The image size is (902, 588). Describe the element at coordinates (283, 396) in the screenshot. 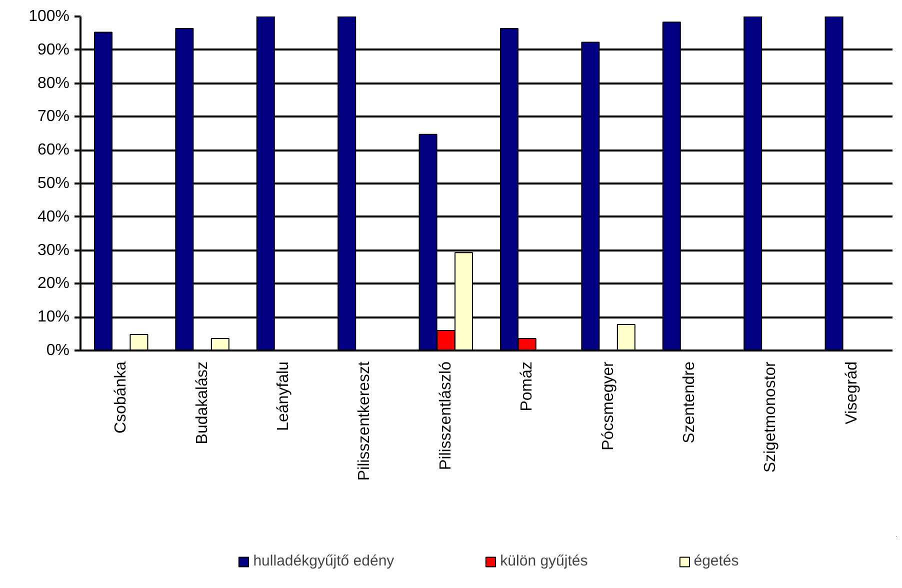

I see `x-tick-label: Leányfalu` at that location.